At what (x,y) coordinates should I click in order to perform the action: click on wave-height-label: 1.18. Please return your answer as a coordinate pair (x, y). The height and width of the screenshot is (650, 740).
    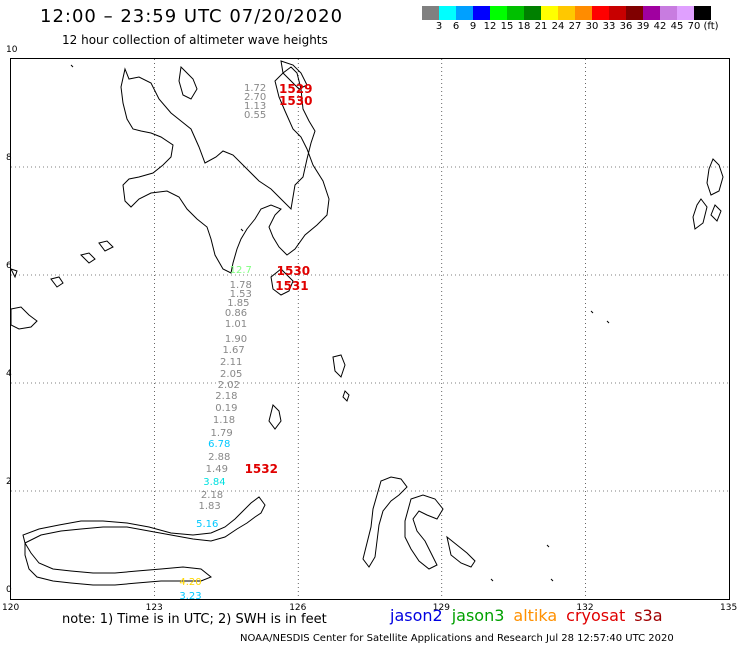
    Looking at the image, I should click on (224, 420).